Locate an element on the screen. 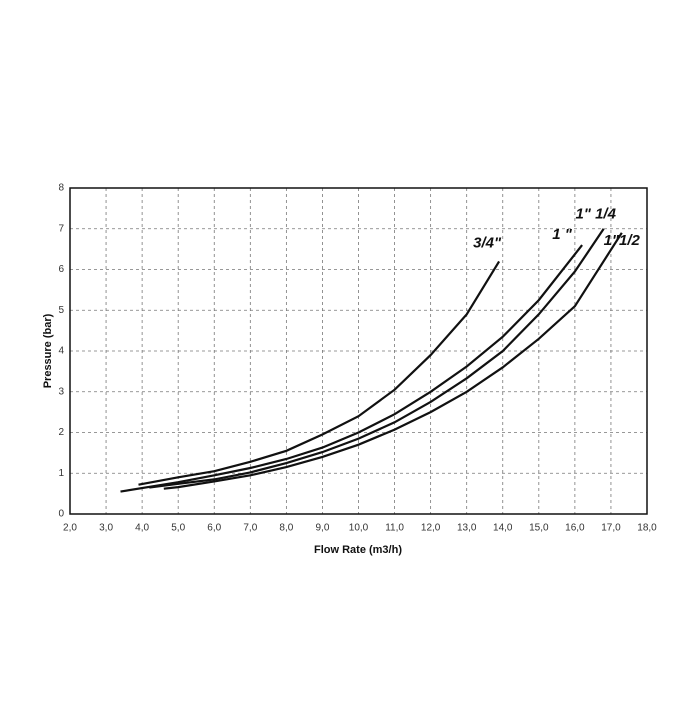  x-axis-title: Flow Rate (m3/h) is located at coordinates (358, 550).